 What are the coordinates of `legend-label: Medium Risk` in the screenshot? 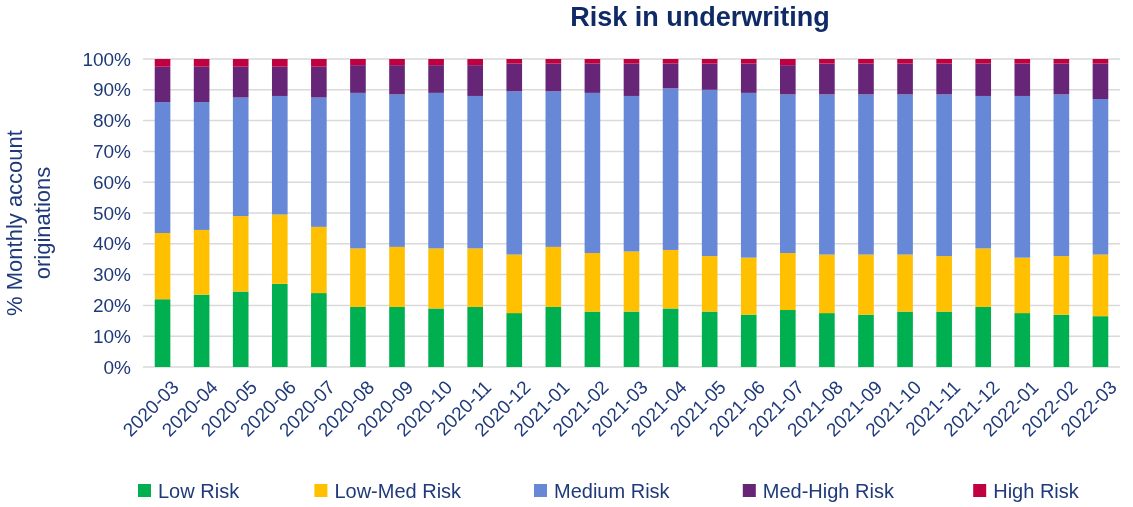 It's located at (612, 491).